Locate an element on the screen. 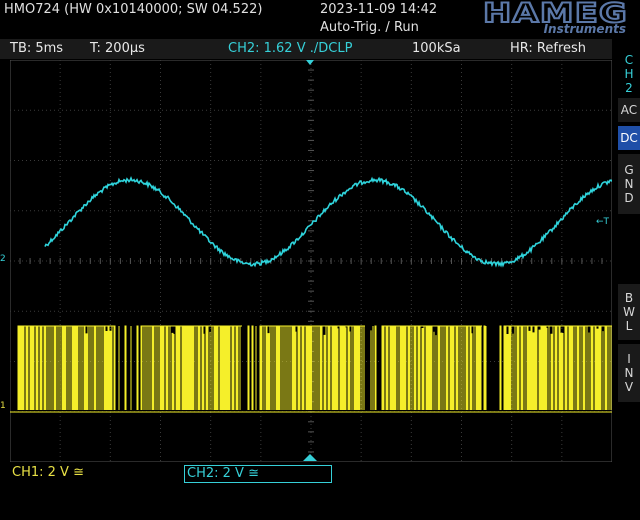 The image size is (640, 520). bwl-letter: L is located at coordinates (629, 326).